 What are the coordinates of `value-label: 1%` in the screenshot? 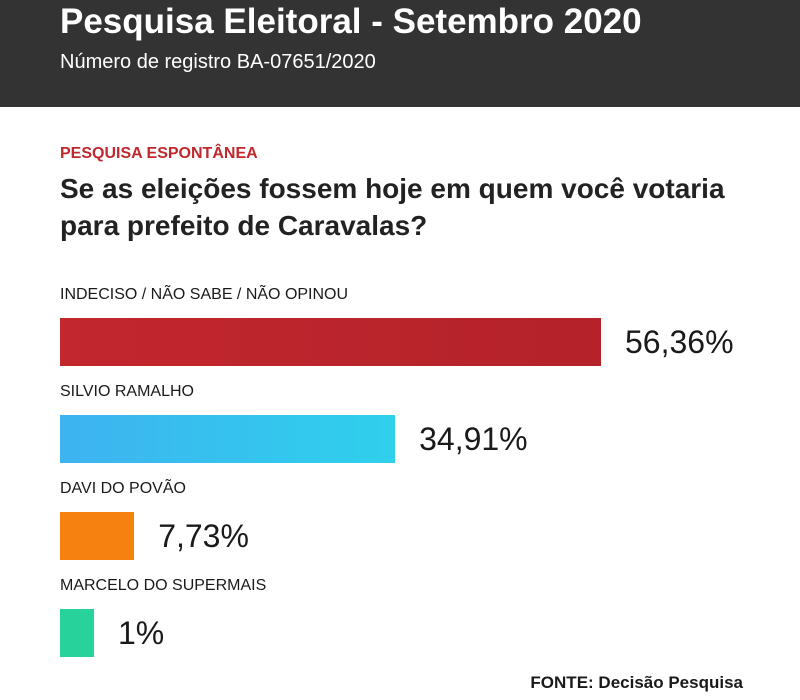 It's located at (141, 633).